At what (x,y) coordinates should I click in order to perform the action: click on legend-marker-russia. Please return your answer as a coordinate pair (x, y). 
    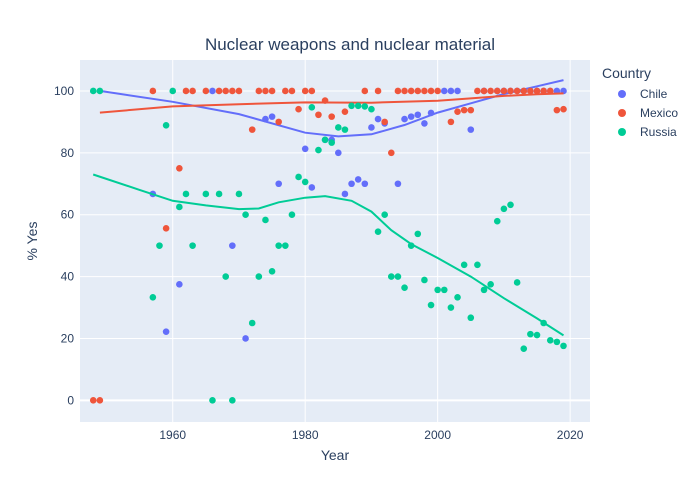
    Looking at the image, I should click on (622, 132).